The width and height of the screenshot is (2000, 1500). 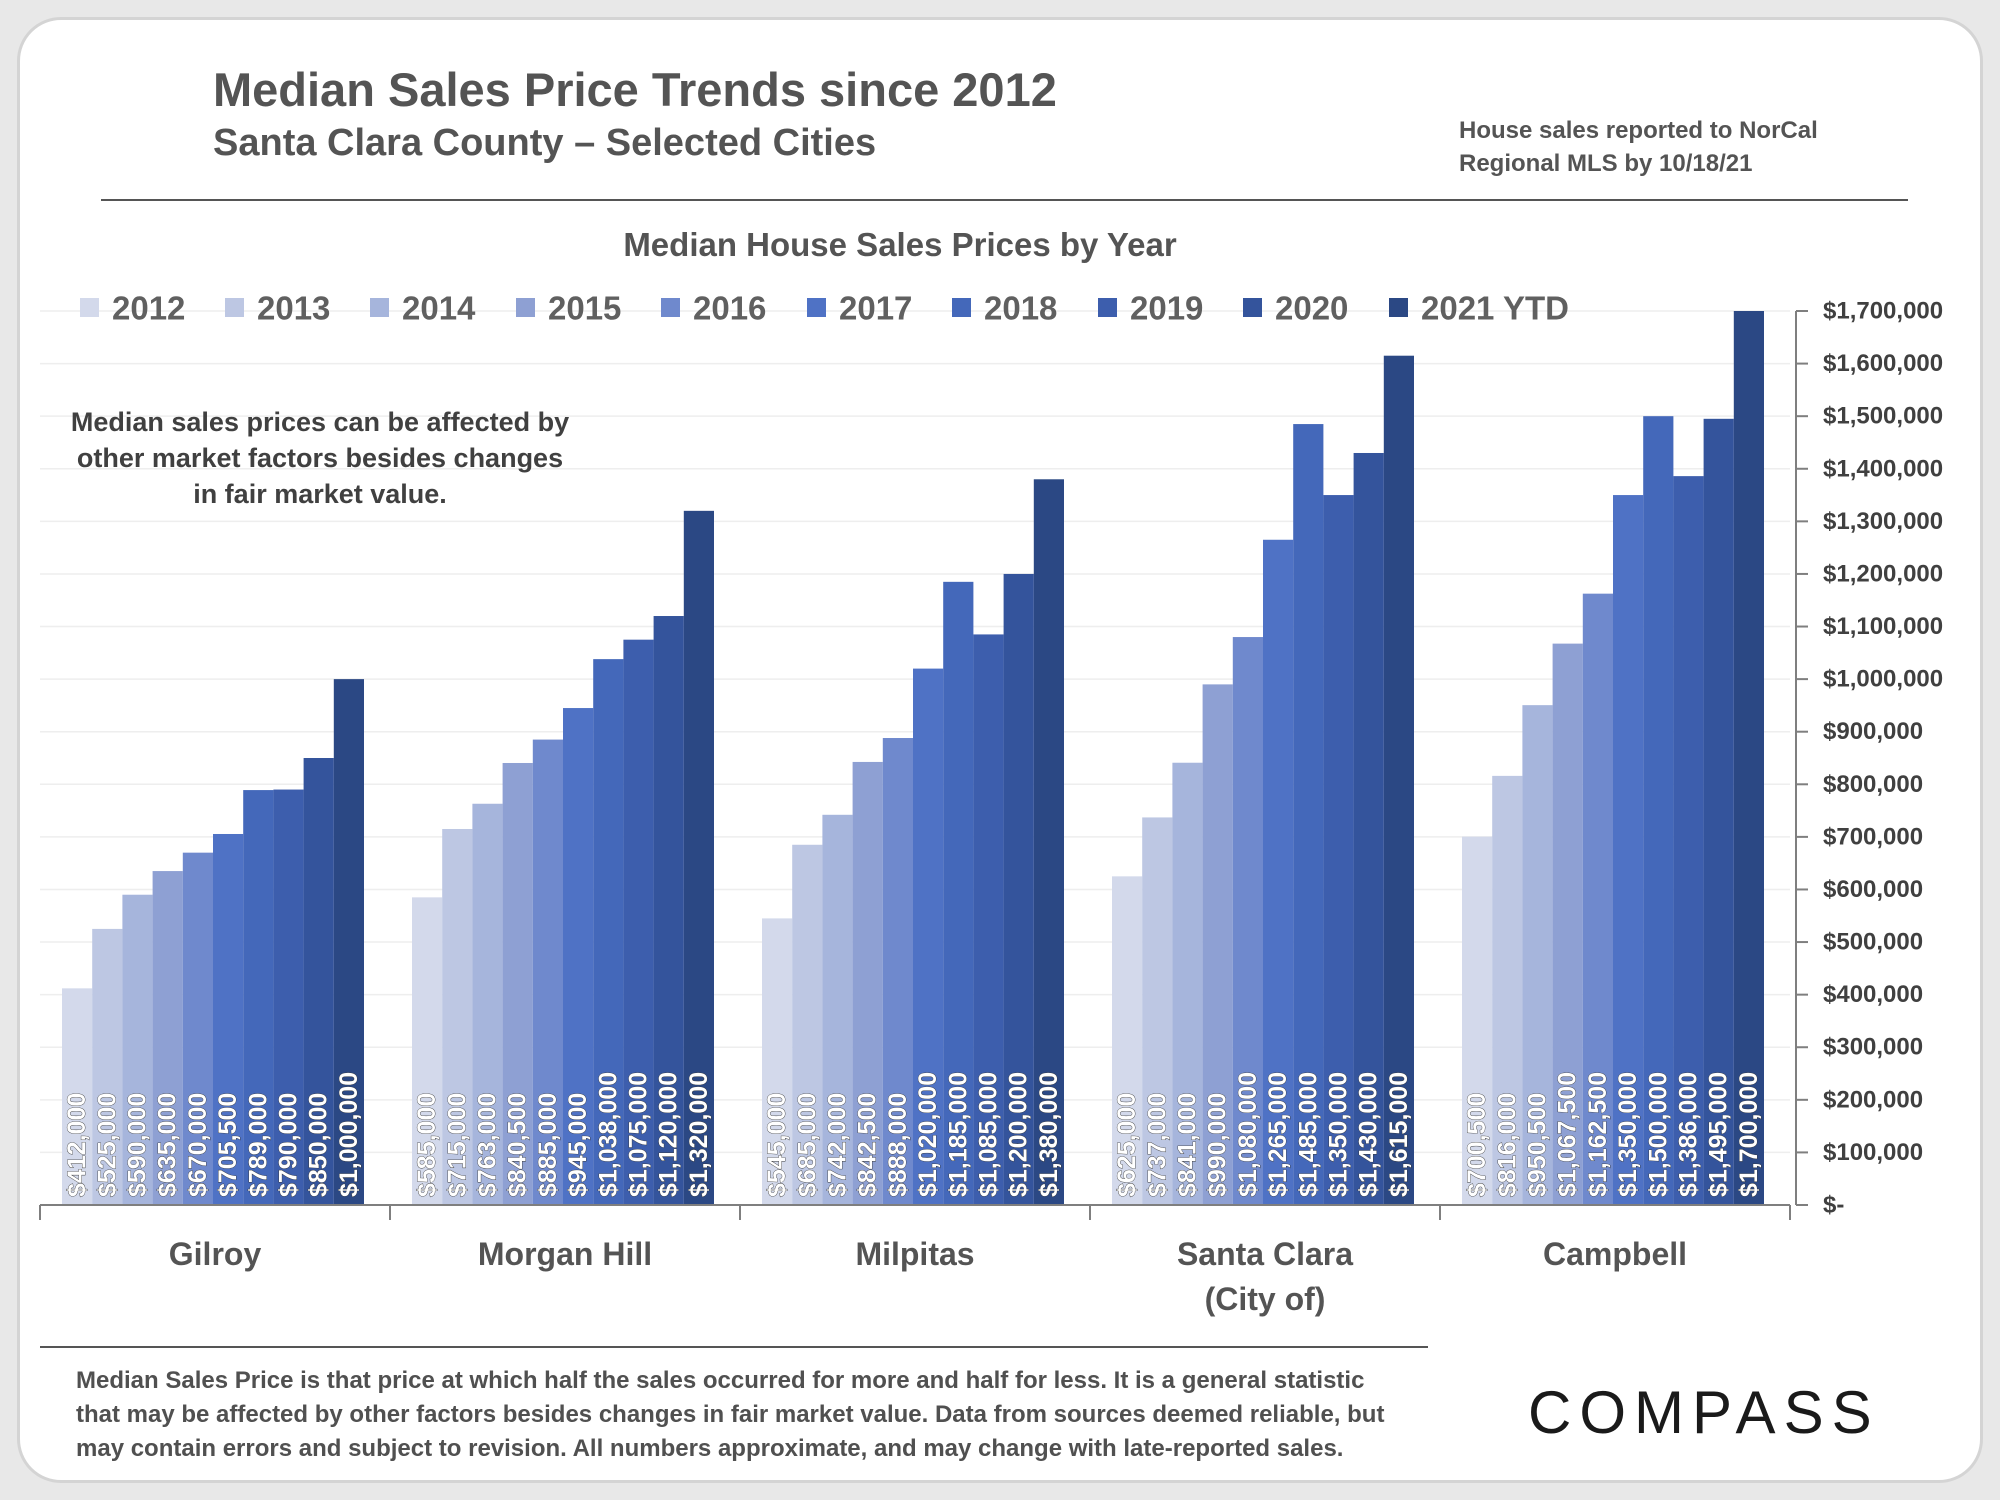 What do you see at coordinates (635, 89) in the screenshot?
I see `page-title: Median Sales Price Trends since 2012` at bounding box center [635, 89].